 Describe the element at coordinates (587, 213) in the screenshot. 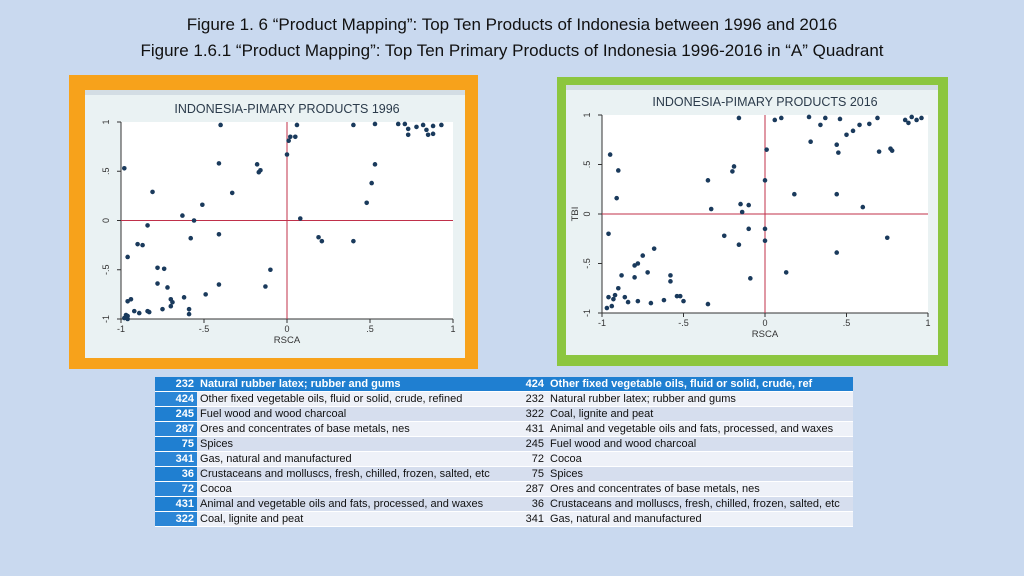

I see `y-tick-label: 0` at that location.